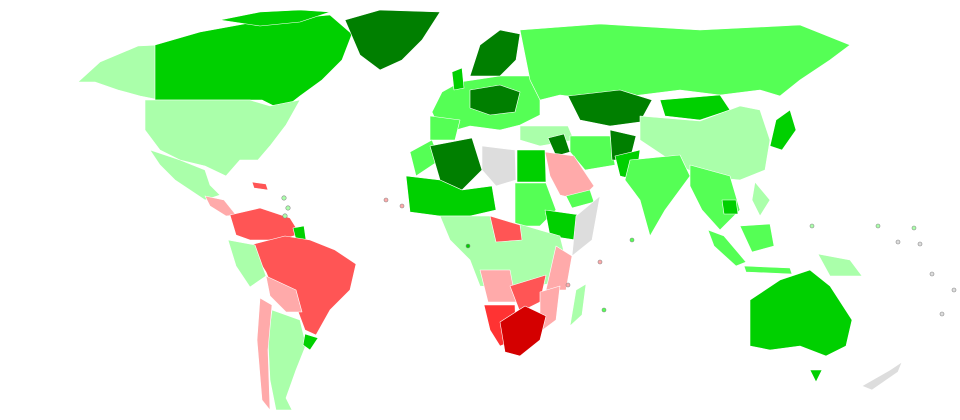  What do you see at coordinates (523, 331) in the screenshot?
I see `region-south-africa` at bounding box center [523, 331].